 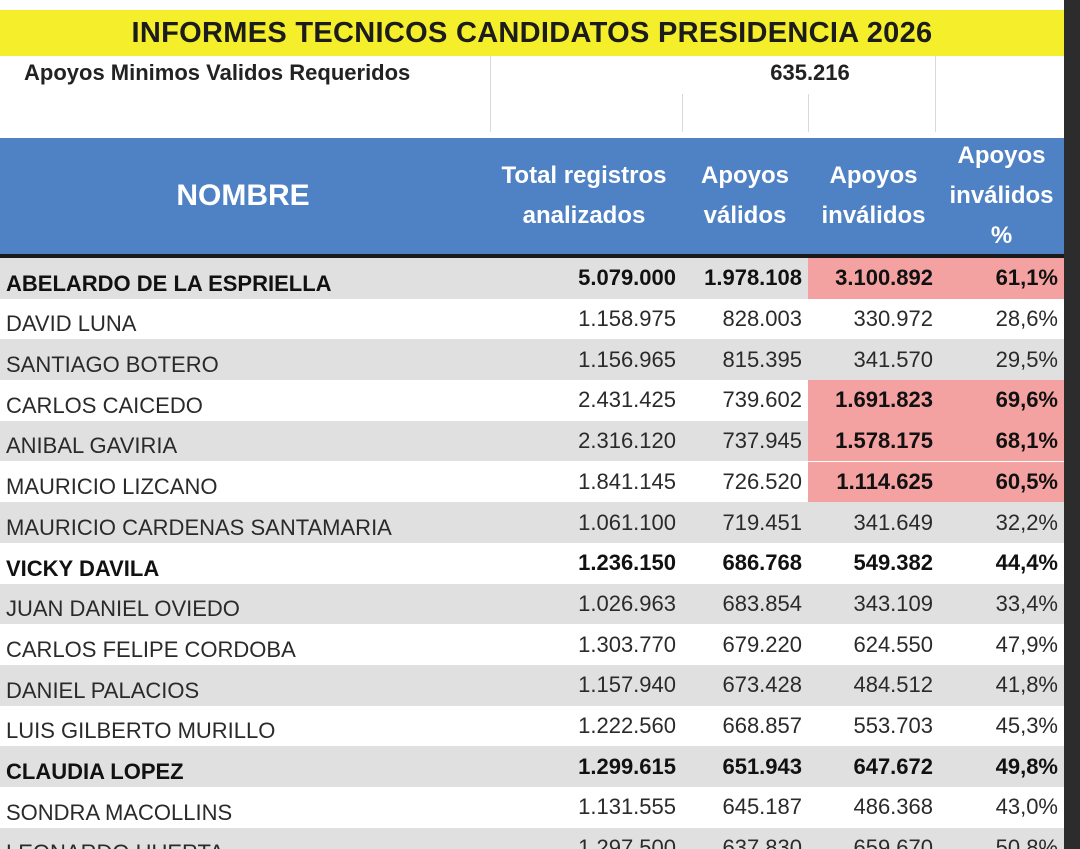 I want to click on apoyos-invalidos-cell: 549.382, so click(x=893, y=563).